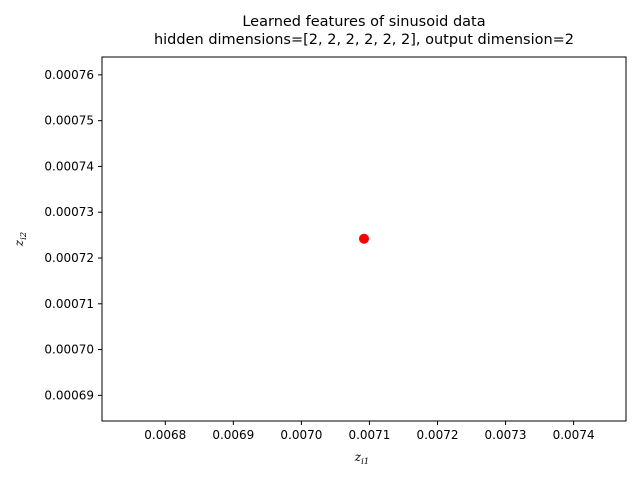  I want to click on data-point, so click(364, 238).